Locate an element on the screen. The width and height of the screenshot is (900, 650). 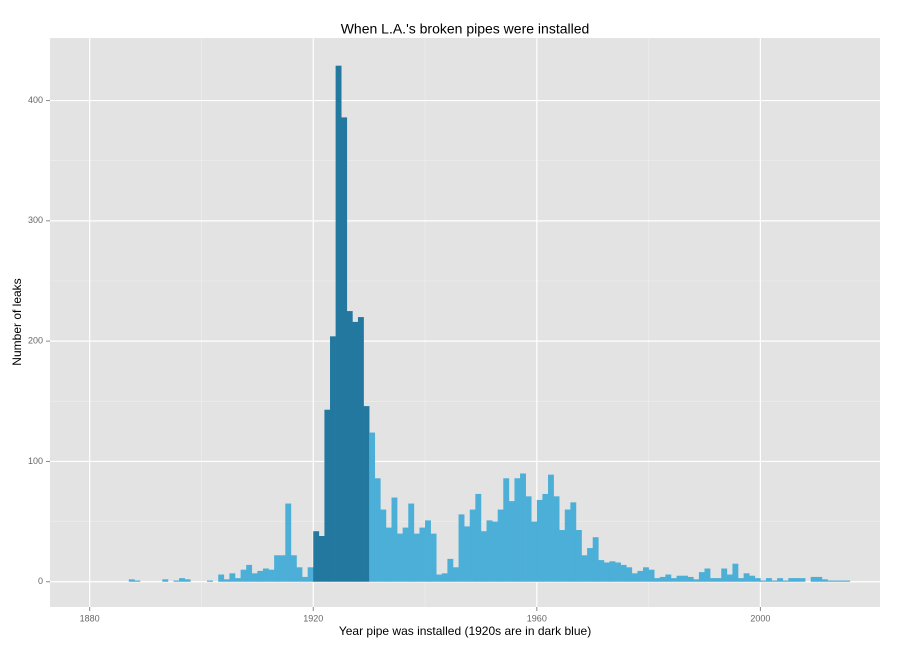
x-tick-label: 2000 is located at coordinates (760, 618).